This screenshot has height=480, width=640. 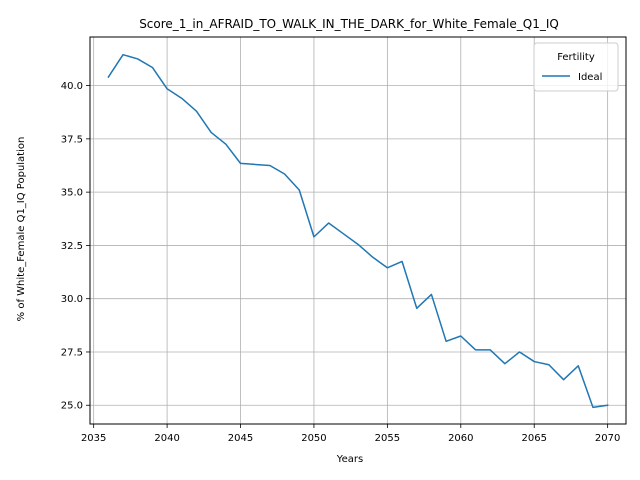 I want to click on y-axis-ticks: 25.0 27.5 30.0 32.5 35.0 37.5 40.0, so click(x=75, y=246).